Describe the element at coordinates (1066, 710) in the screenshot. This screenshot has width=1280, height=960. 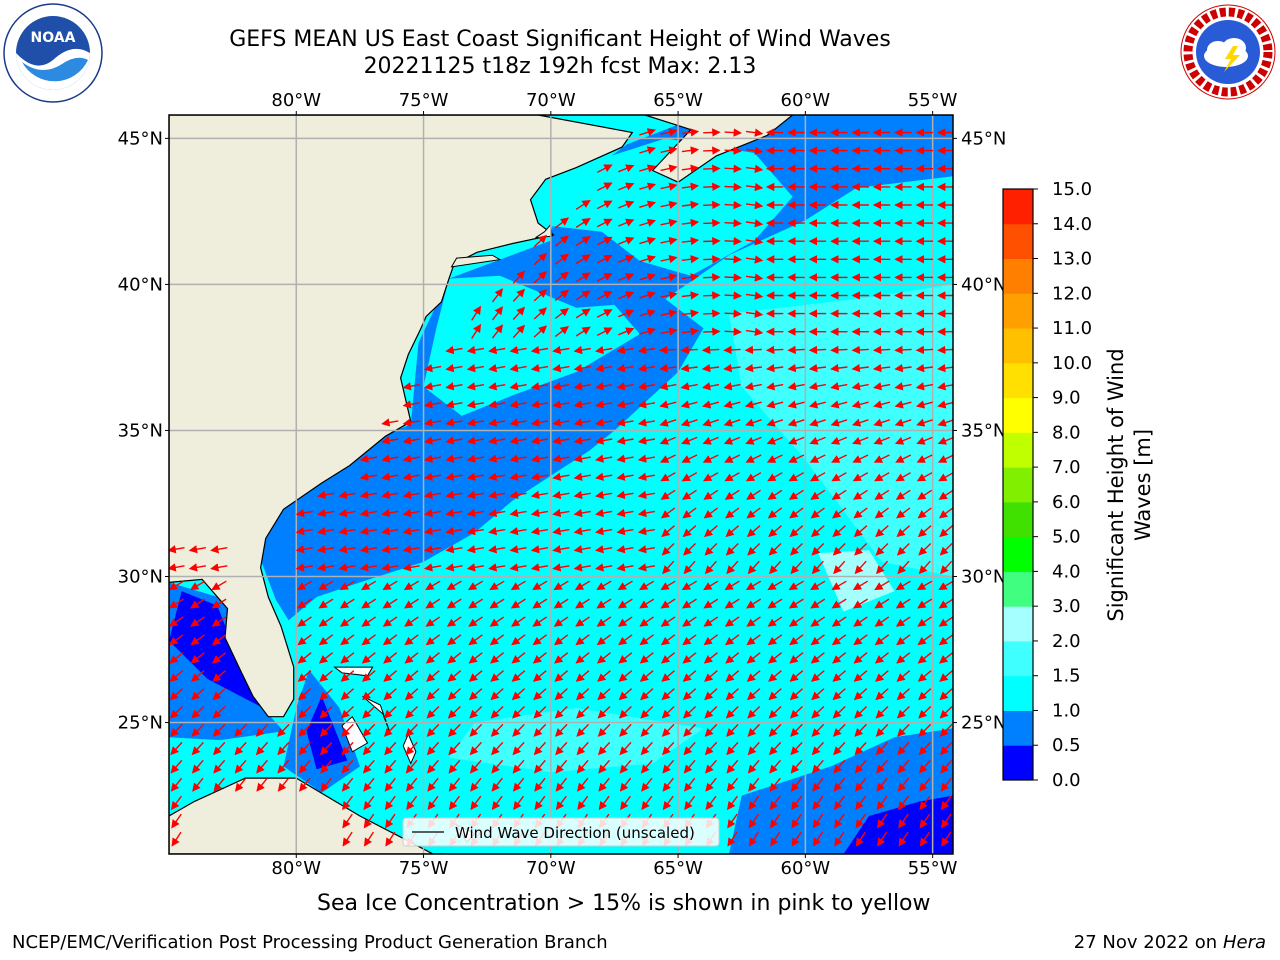
I see `colorbar-tick-label: 1.0` at that location.